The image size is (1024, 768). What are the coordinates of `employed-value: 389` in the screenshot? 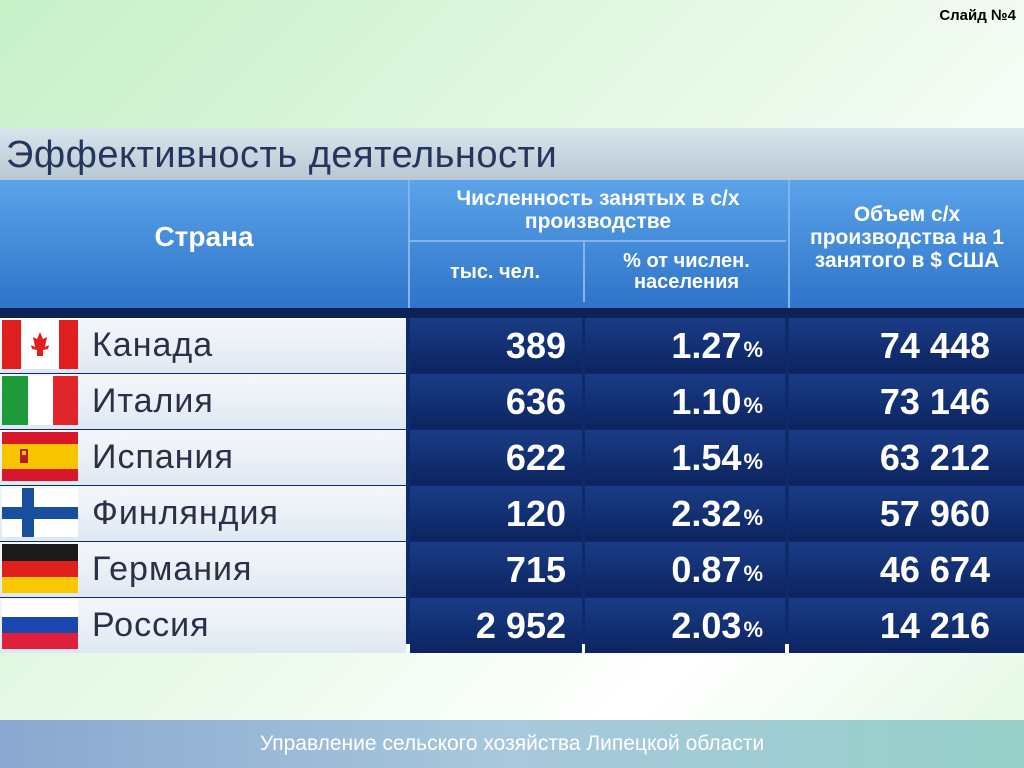 It's located at (496, 345).